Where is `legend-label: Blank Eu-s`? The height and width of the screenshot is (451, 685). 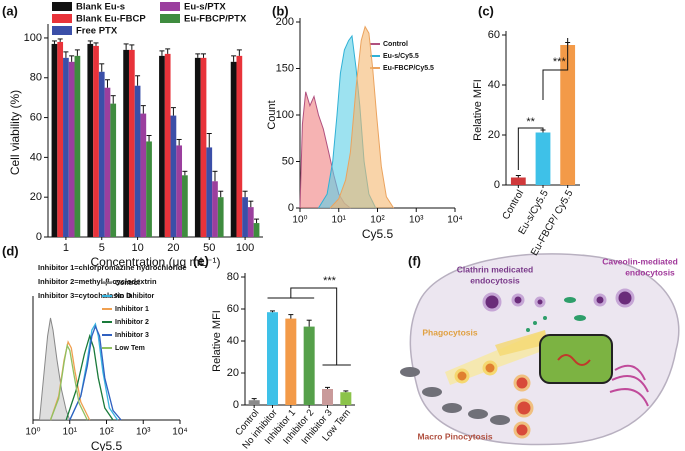 legend-label: Blank Eu-s is located at coordinates (100, 7).